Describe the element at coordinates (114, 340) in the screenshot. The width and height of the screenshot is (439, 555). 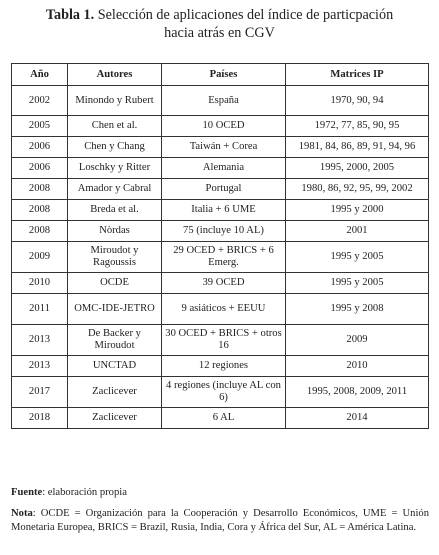
I see `cell-authors: De Backer y Miroudot` at that location.